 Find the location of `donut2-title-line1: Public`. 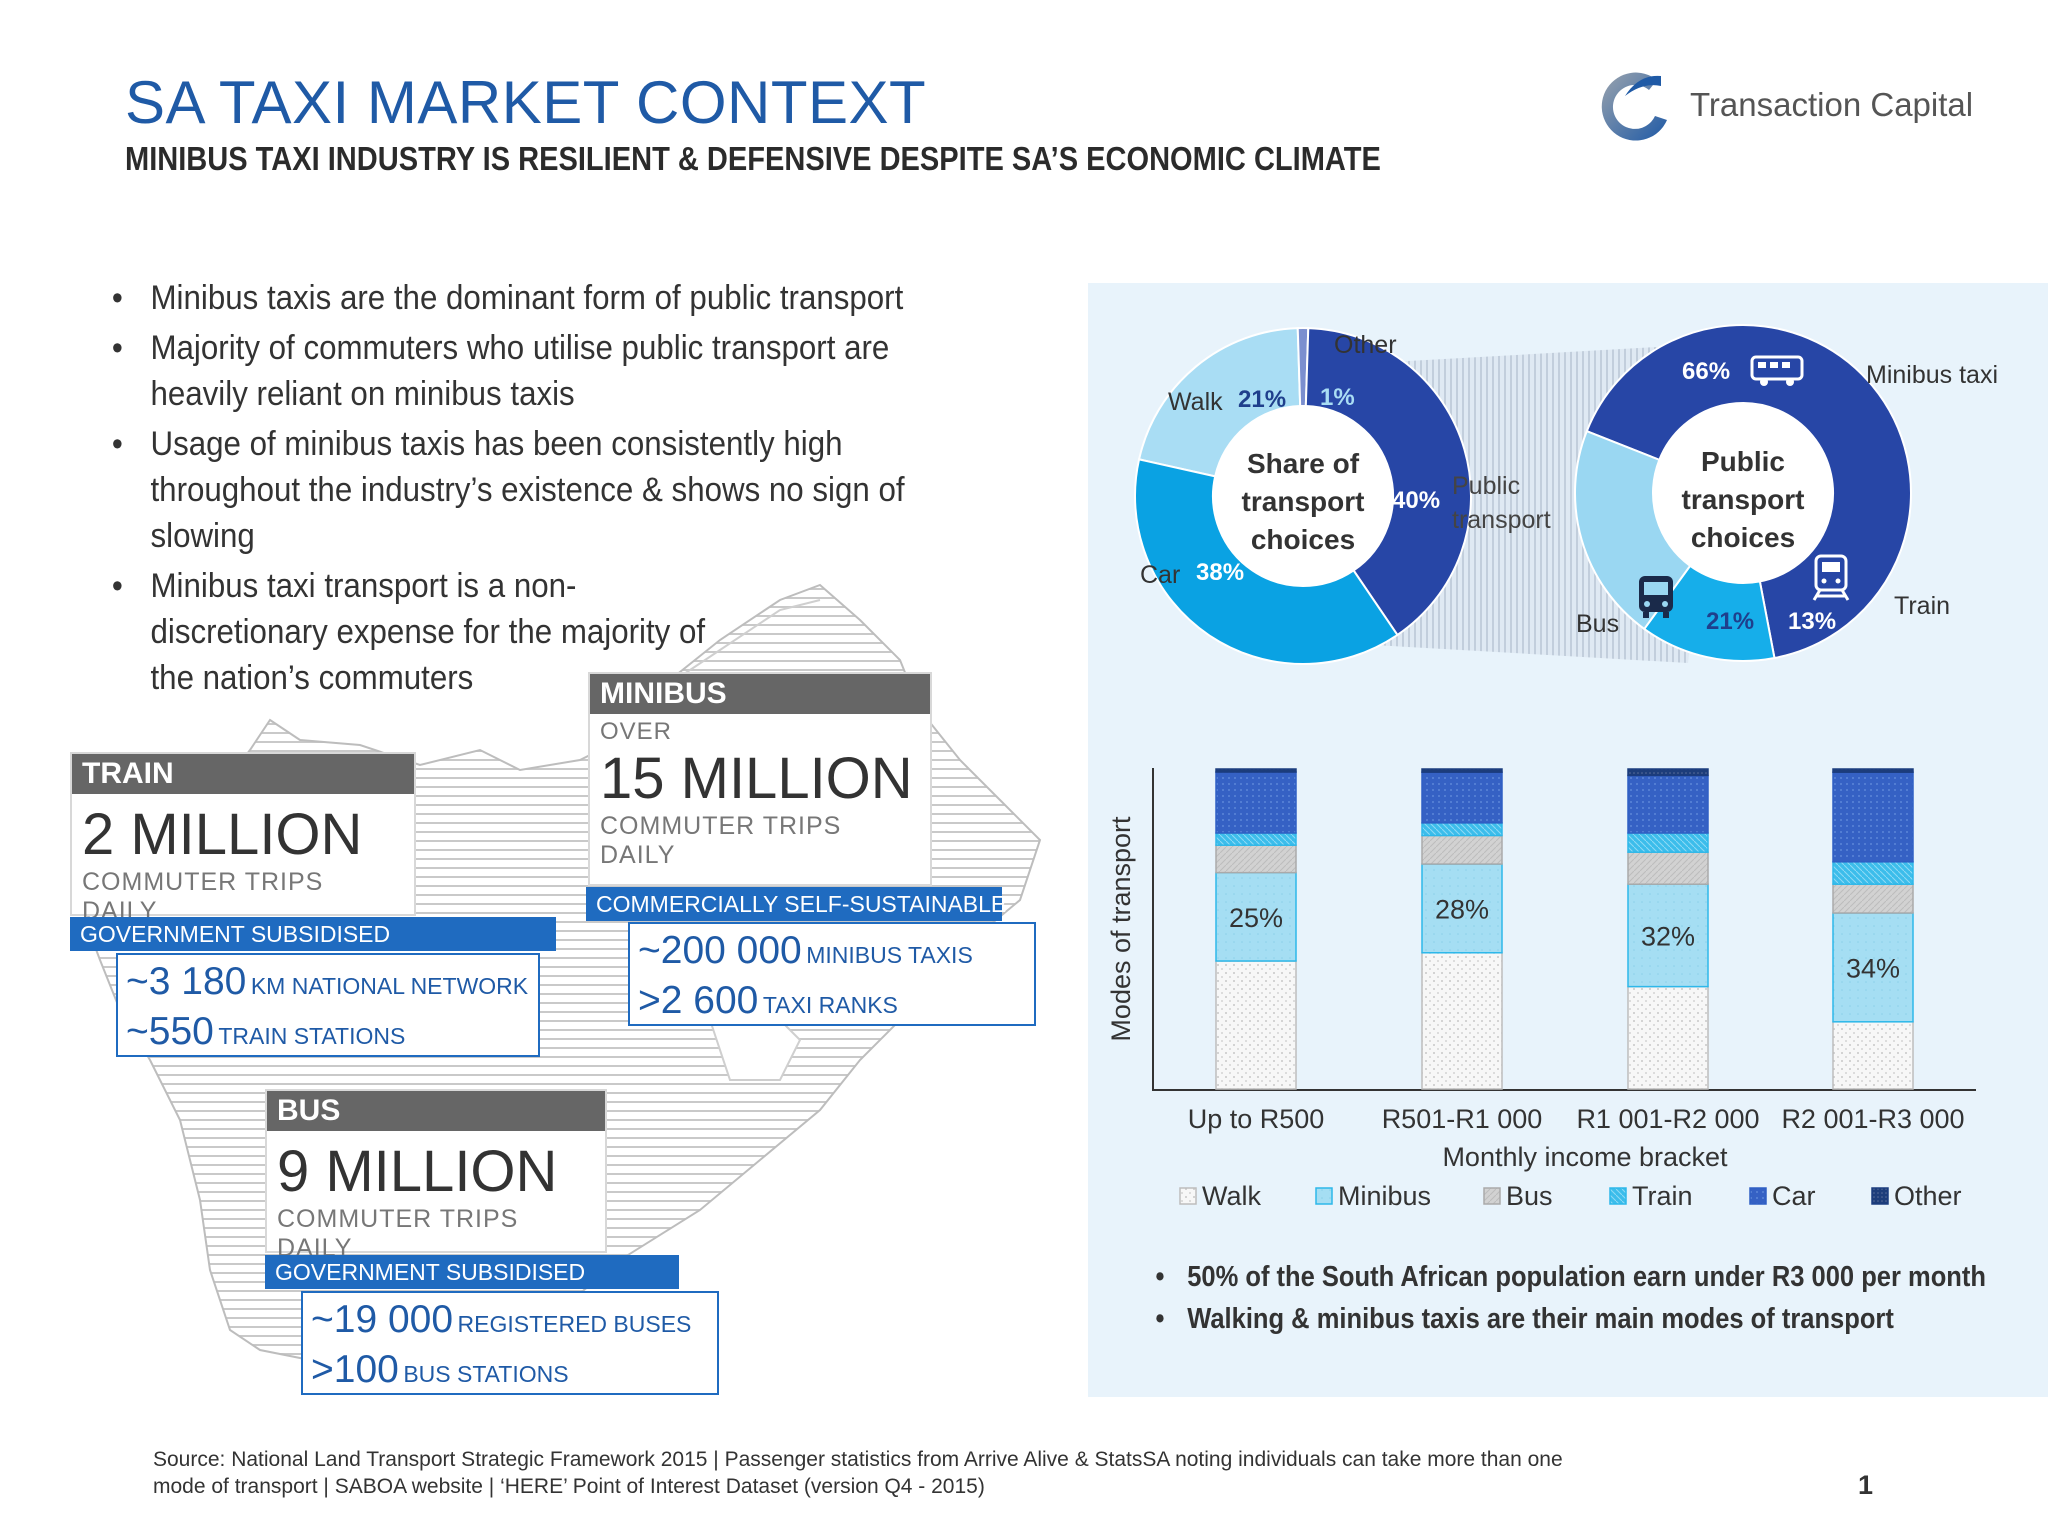

donut2-title-line1: Public is located at coordinates (1743, 461).